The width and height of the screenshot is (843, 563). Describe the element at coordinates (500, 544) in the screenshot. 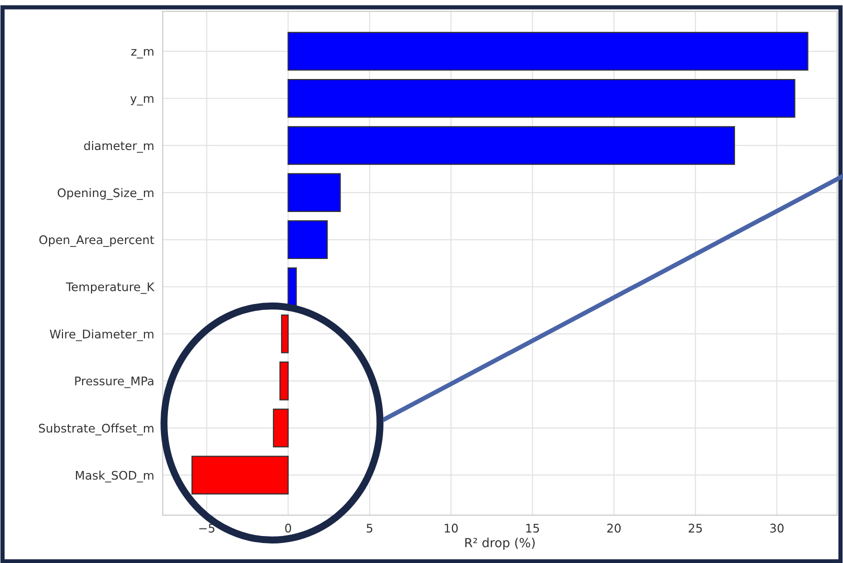

I see `x-axis-title: R² drop (%)` at that location.